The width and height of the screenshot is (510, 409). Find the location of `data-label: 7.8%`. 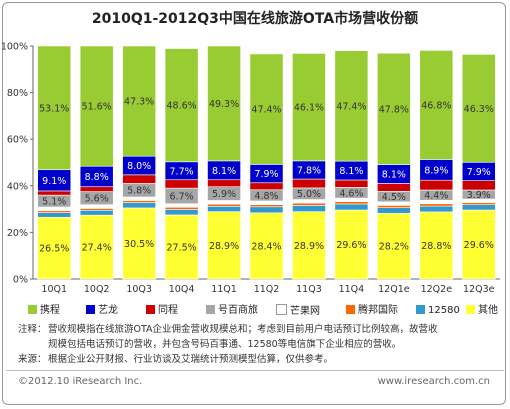

data-label: 7.8% is located at coordinates (309, 170).